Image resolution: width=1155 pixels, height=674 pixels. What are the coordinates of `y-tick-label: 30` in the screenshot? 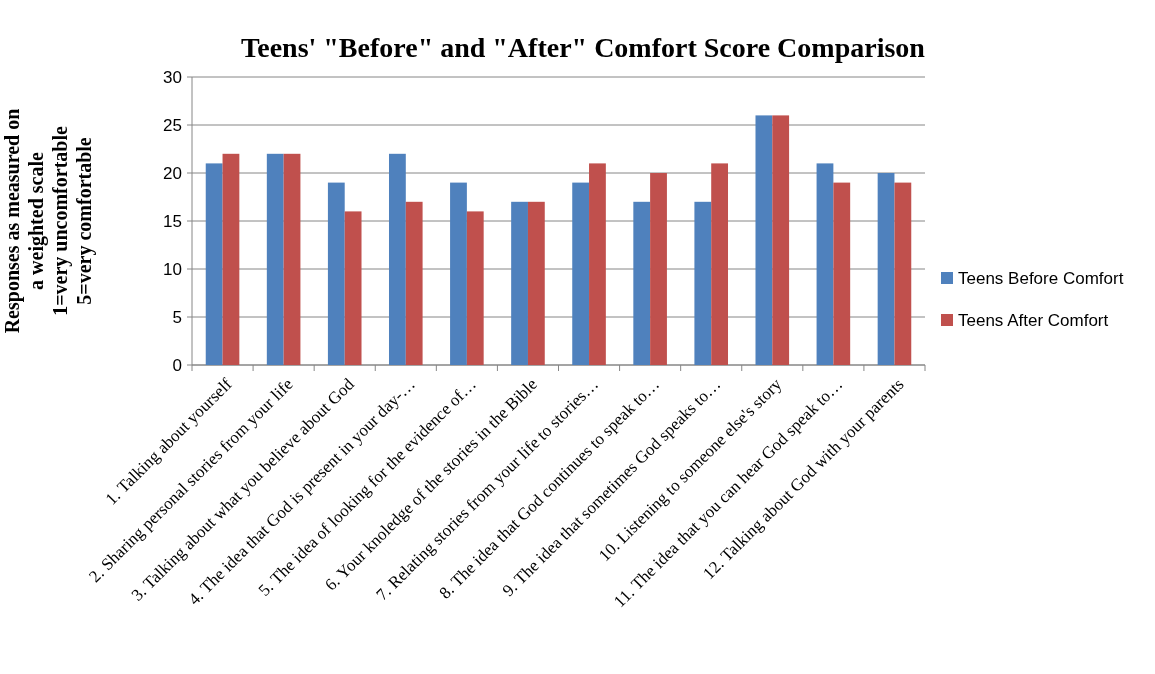 It's located at (172, 77).